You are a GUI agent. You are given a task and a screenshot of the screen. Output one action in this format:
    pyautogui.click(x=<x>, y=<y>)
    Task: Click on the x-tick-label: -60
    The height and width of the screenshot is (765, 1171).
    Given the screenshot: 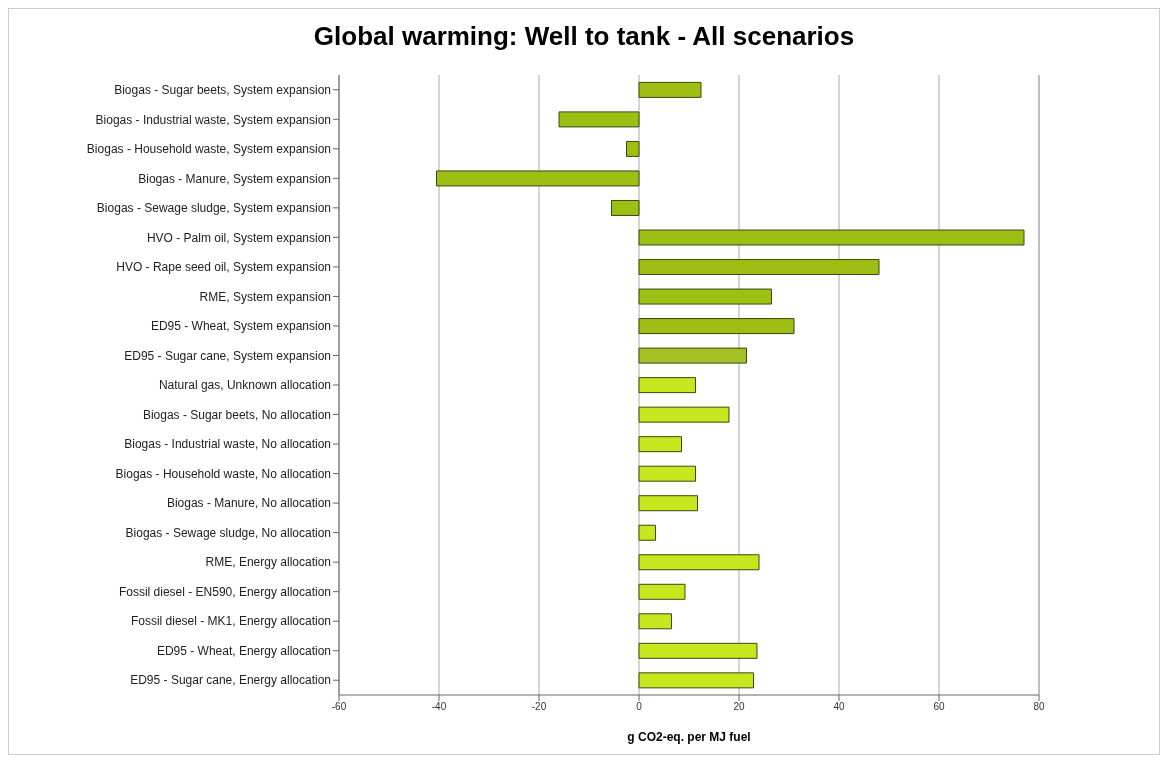 What is the action you would take?
    pyautogui.click(x=339, y=707)
    